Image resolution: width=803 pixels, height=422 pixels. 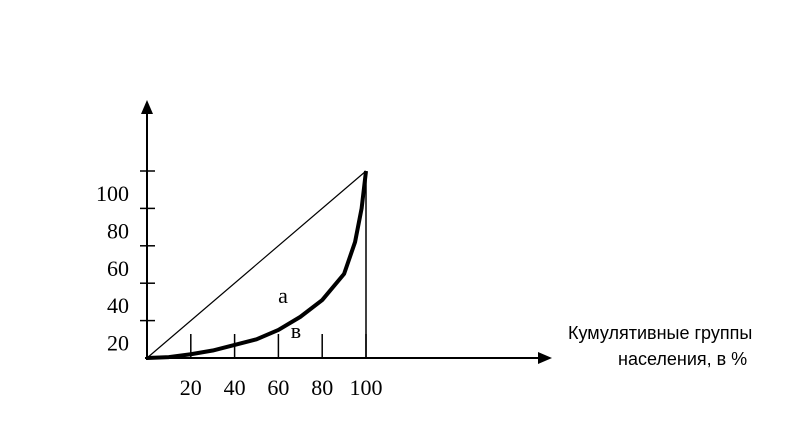 I want to click on y-tick-label: 60, so click(x=118, y=268).